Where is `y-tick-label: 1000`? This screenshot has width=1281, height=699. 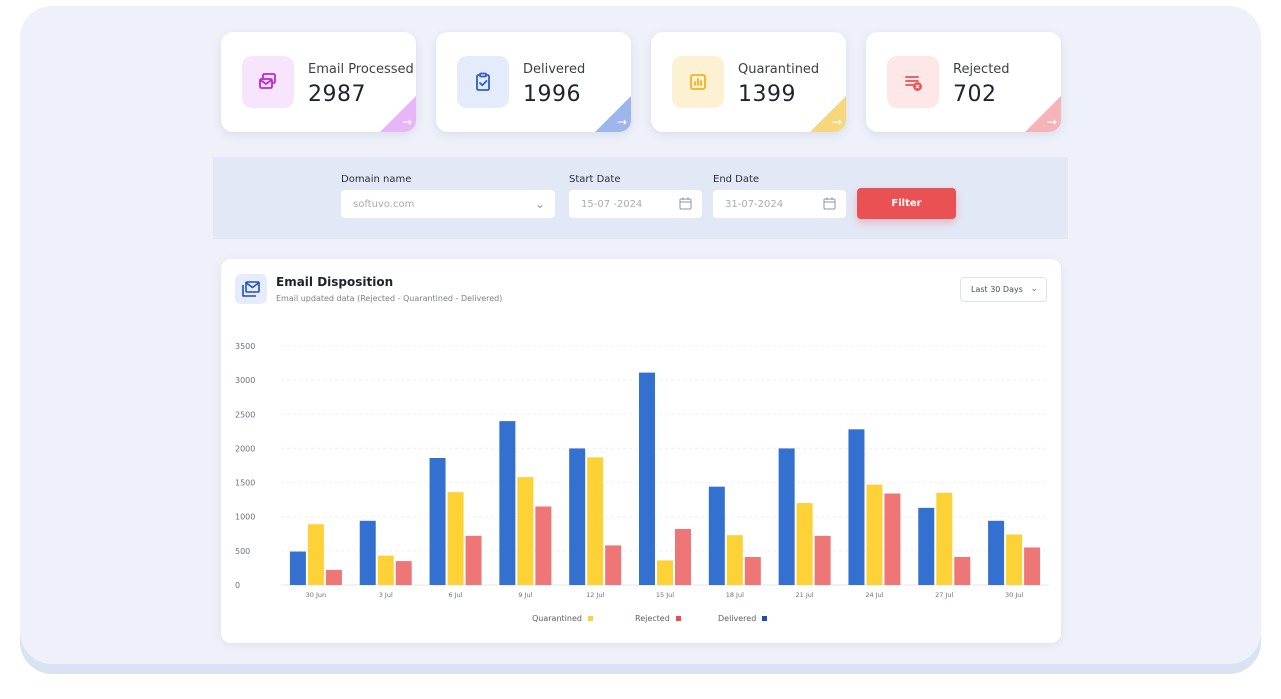 y-tick-label: 1000 is located at coordinates (245, 517).